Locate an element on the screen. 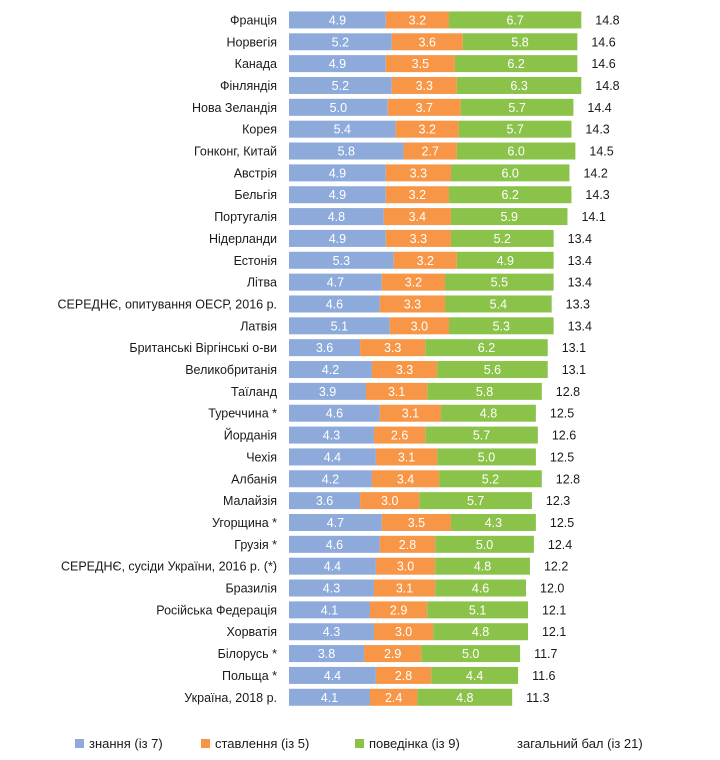  data-label-behavior: 5.3 is located at coordinates (501, 326).